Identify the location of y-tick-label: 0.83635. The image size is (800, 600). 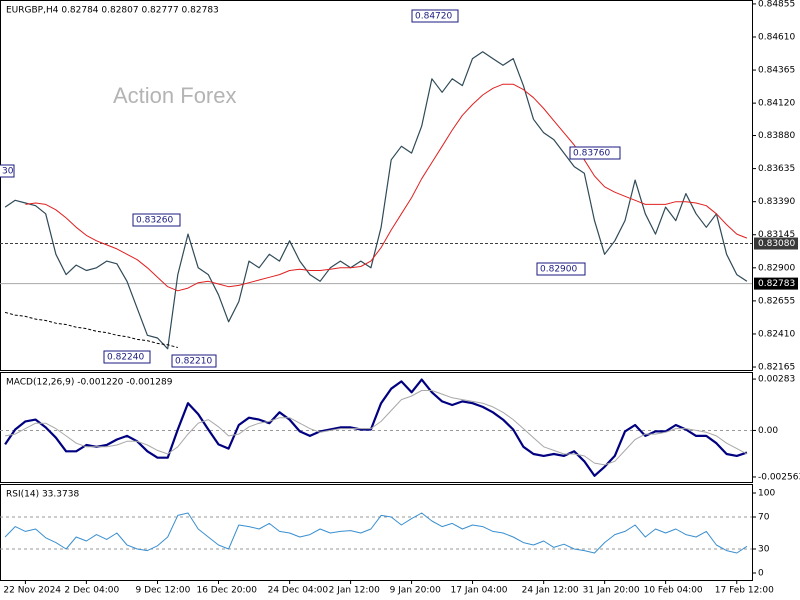
(776, 169).